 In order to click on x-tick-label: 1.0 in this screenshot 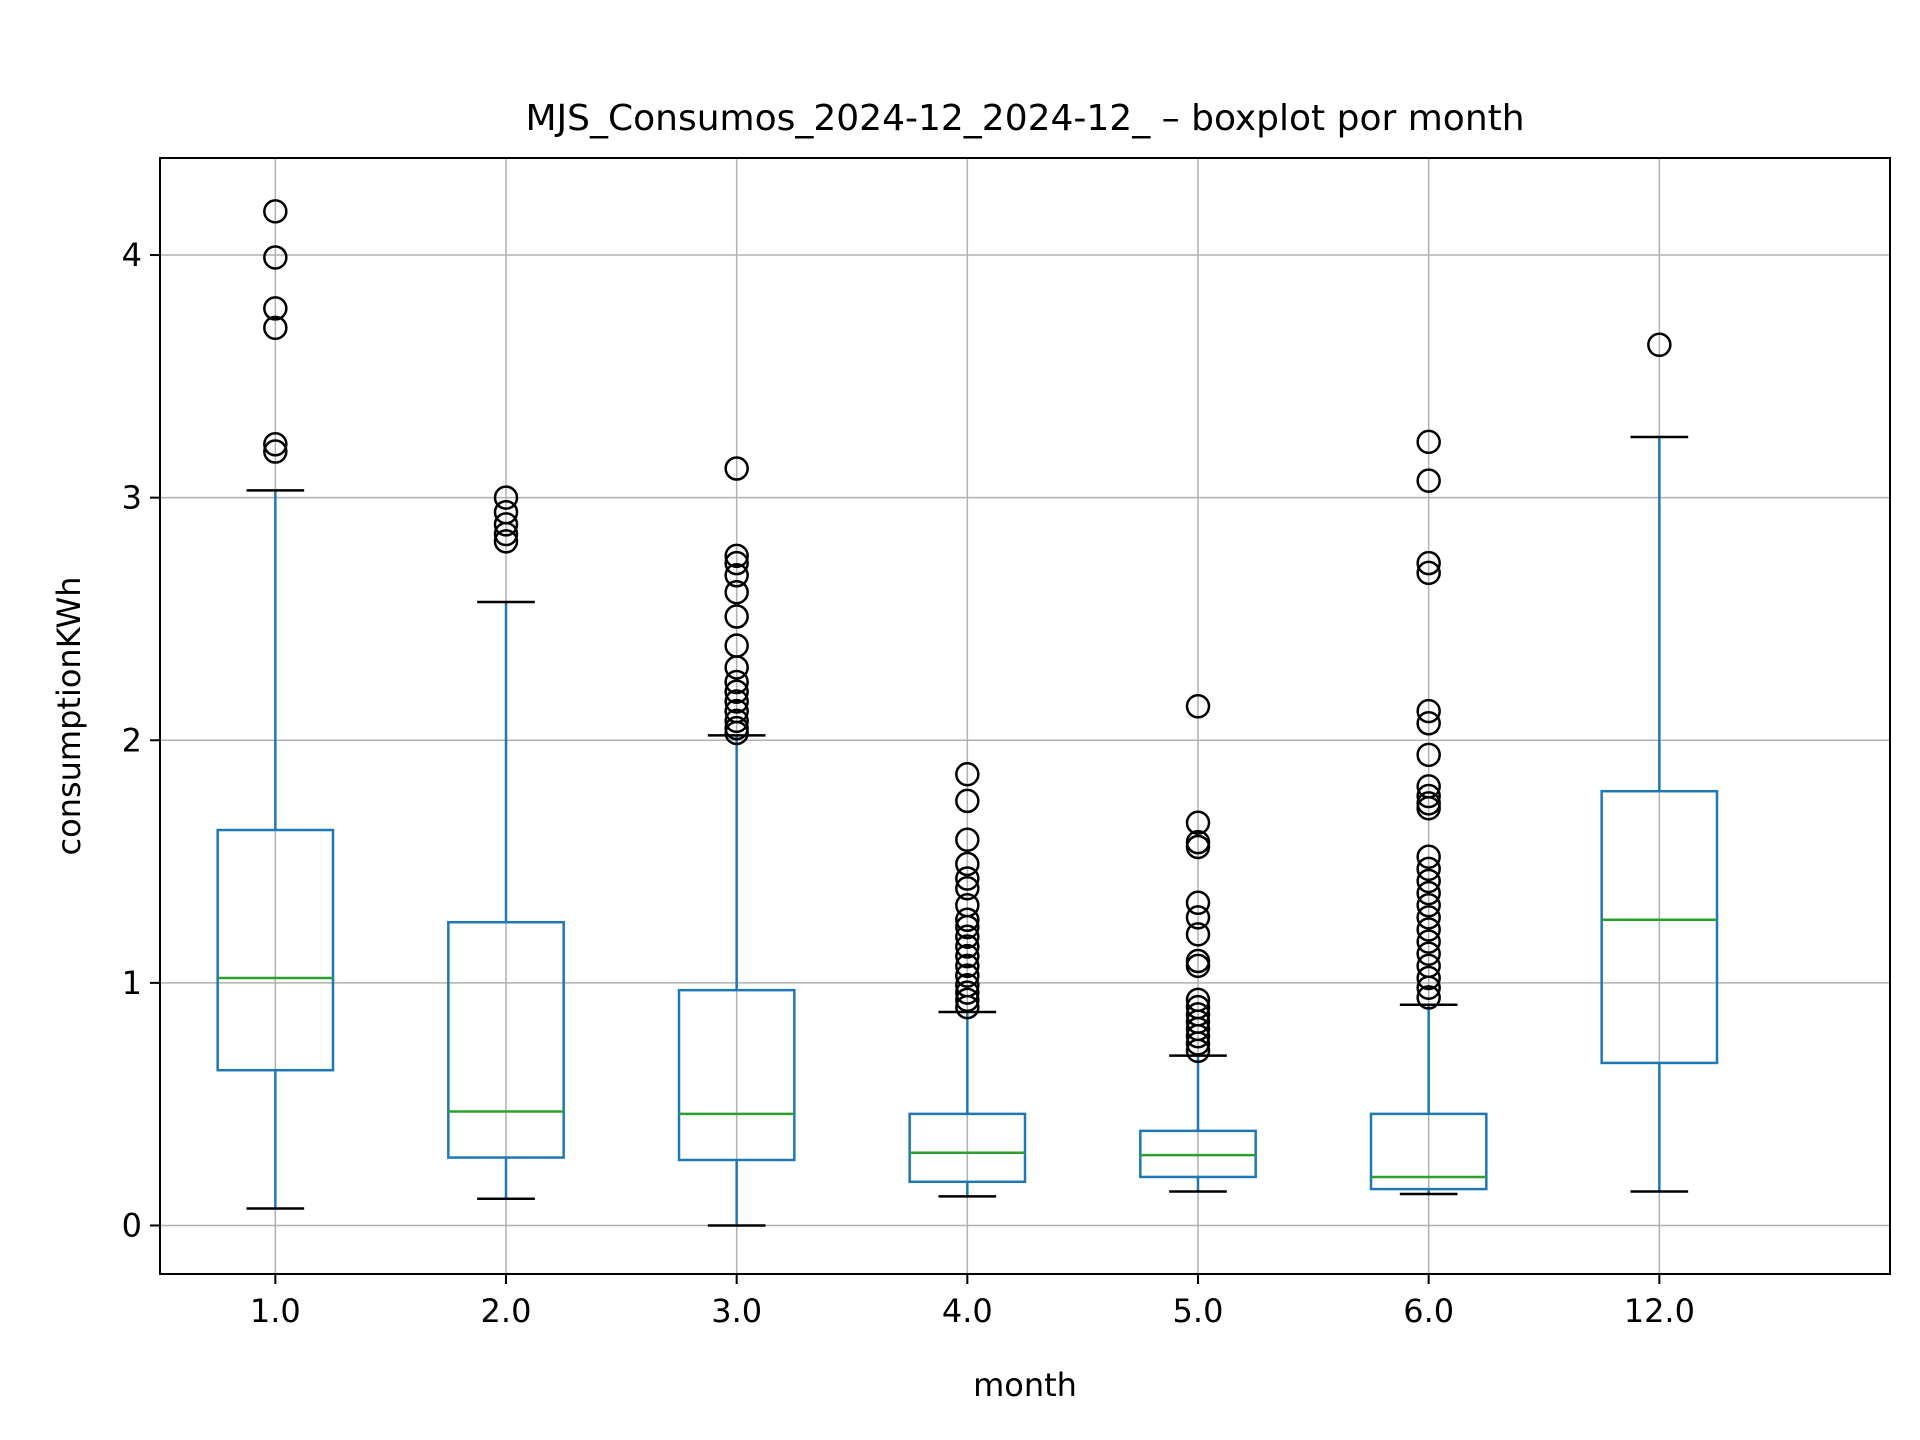, I will do `click(275, 1311)`.